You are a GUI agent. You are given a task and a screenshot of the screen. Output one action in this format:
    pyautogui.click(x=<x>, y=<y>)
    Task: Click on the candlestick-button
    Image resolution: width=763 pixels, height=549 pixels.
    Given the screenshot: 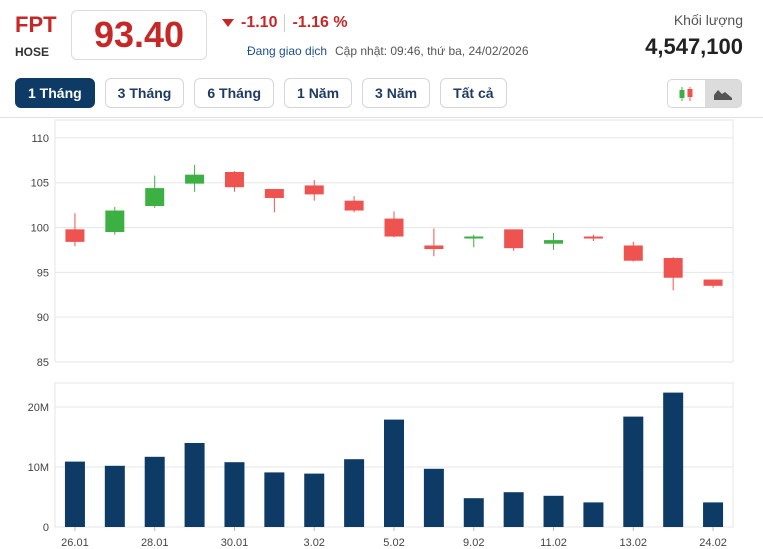 What is the action you would take?
    pyautogui.click(x=686, y=93)
    